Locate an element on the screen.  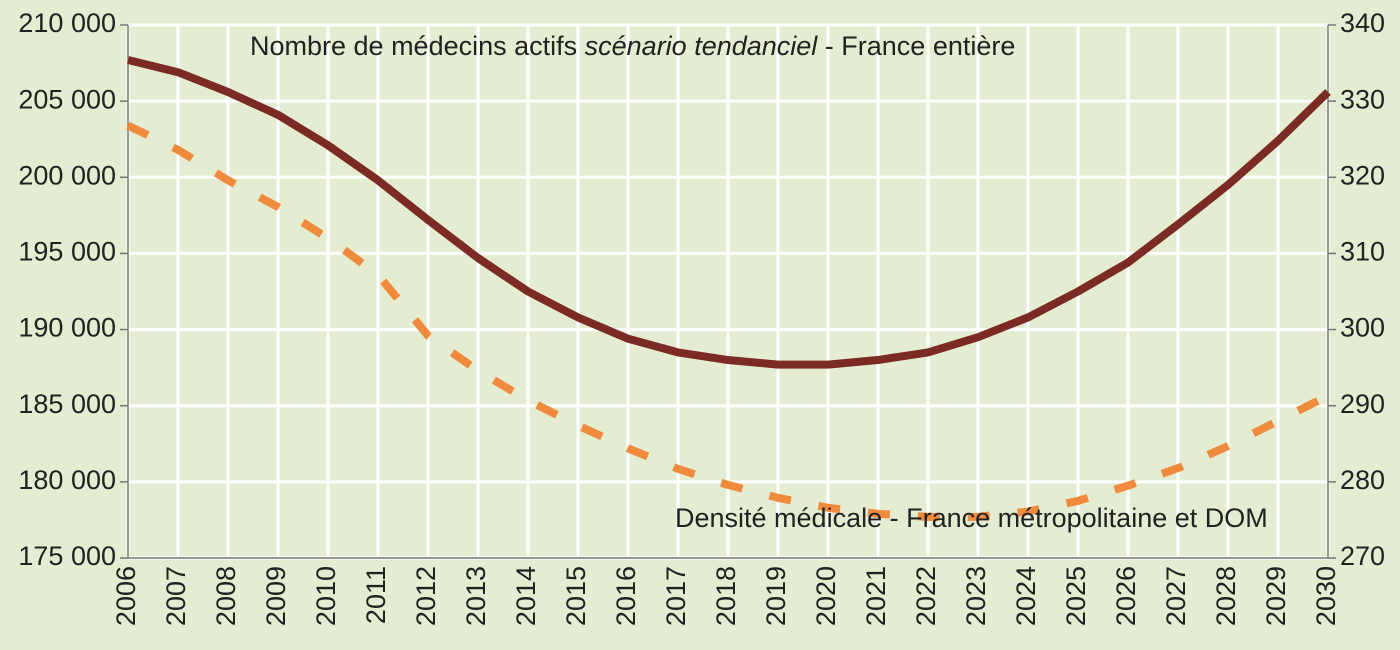
y2-tick-label: 310 is located at coordinates (1362, 252).